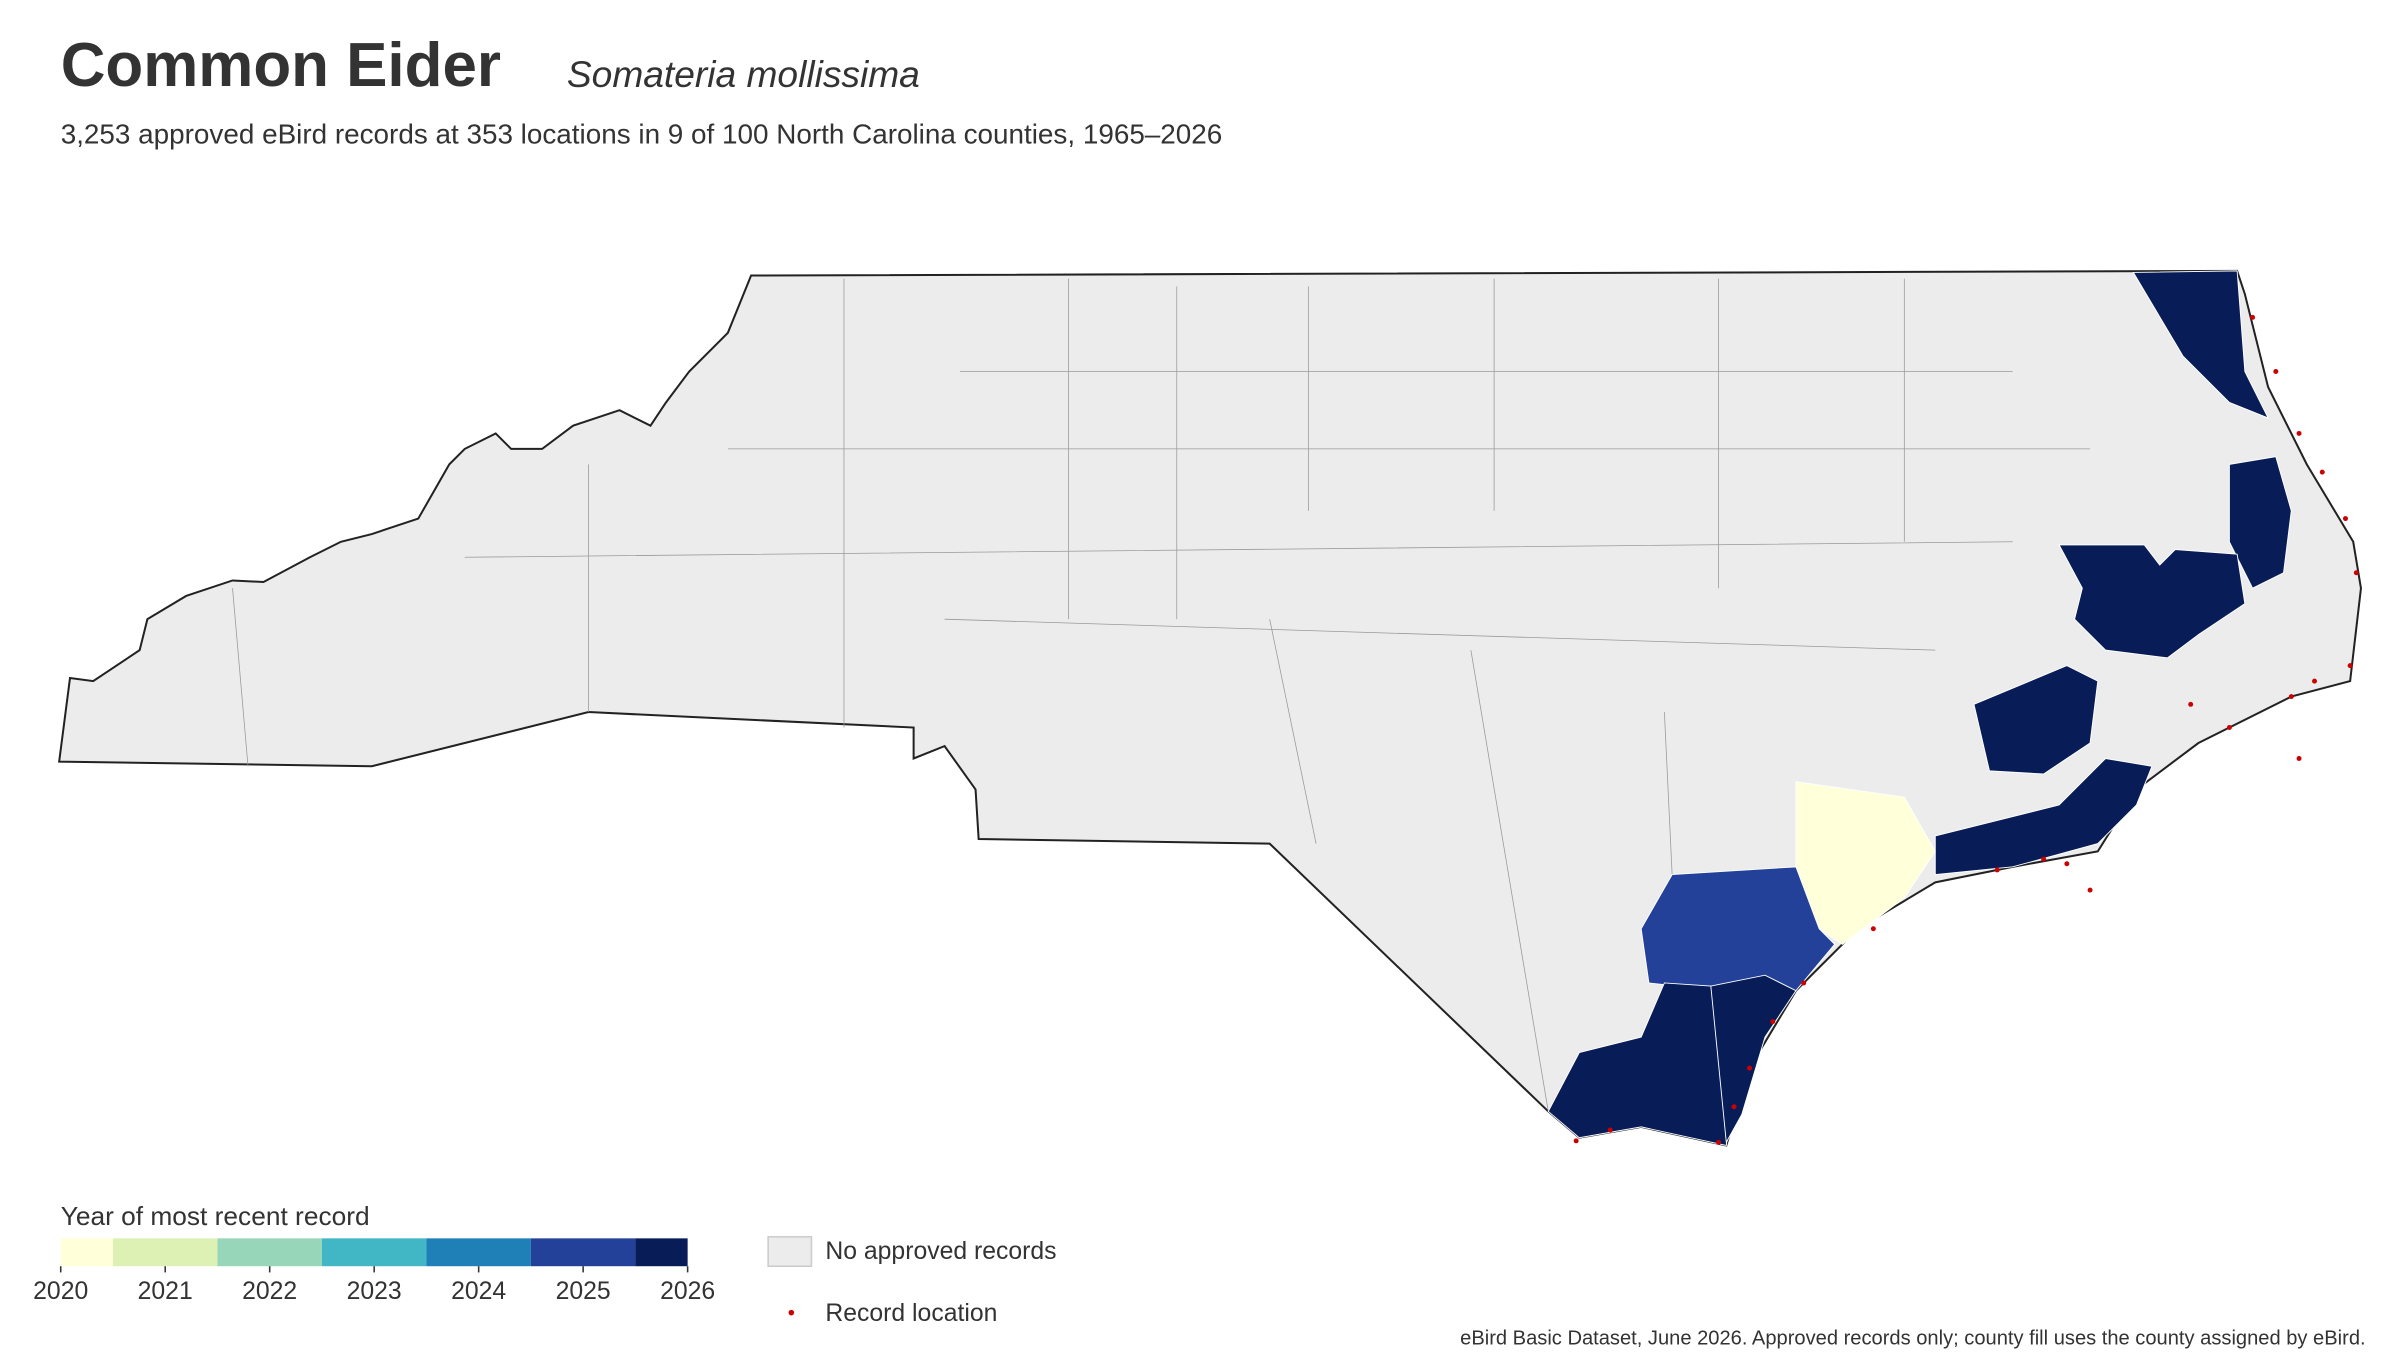 This screenshot has width=2400, height=1356. I want to click on colorbar-tick-label: 2024, so click(478, 1291).